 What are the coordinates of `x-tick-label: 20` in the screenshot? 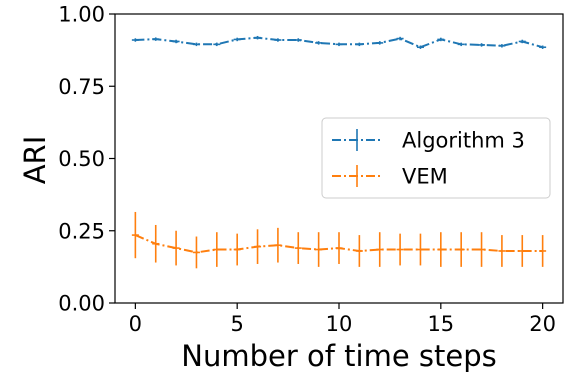 It's located at (542, 324).